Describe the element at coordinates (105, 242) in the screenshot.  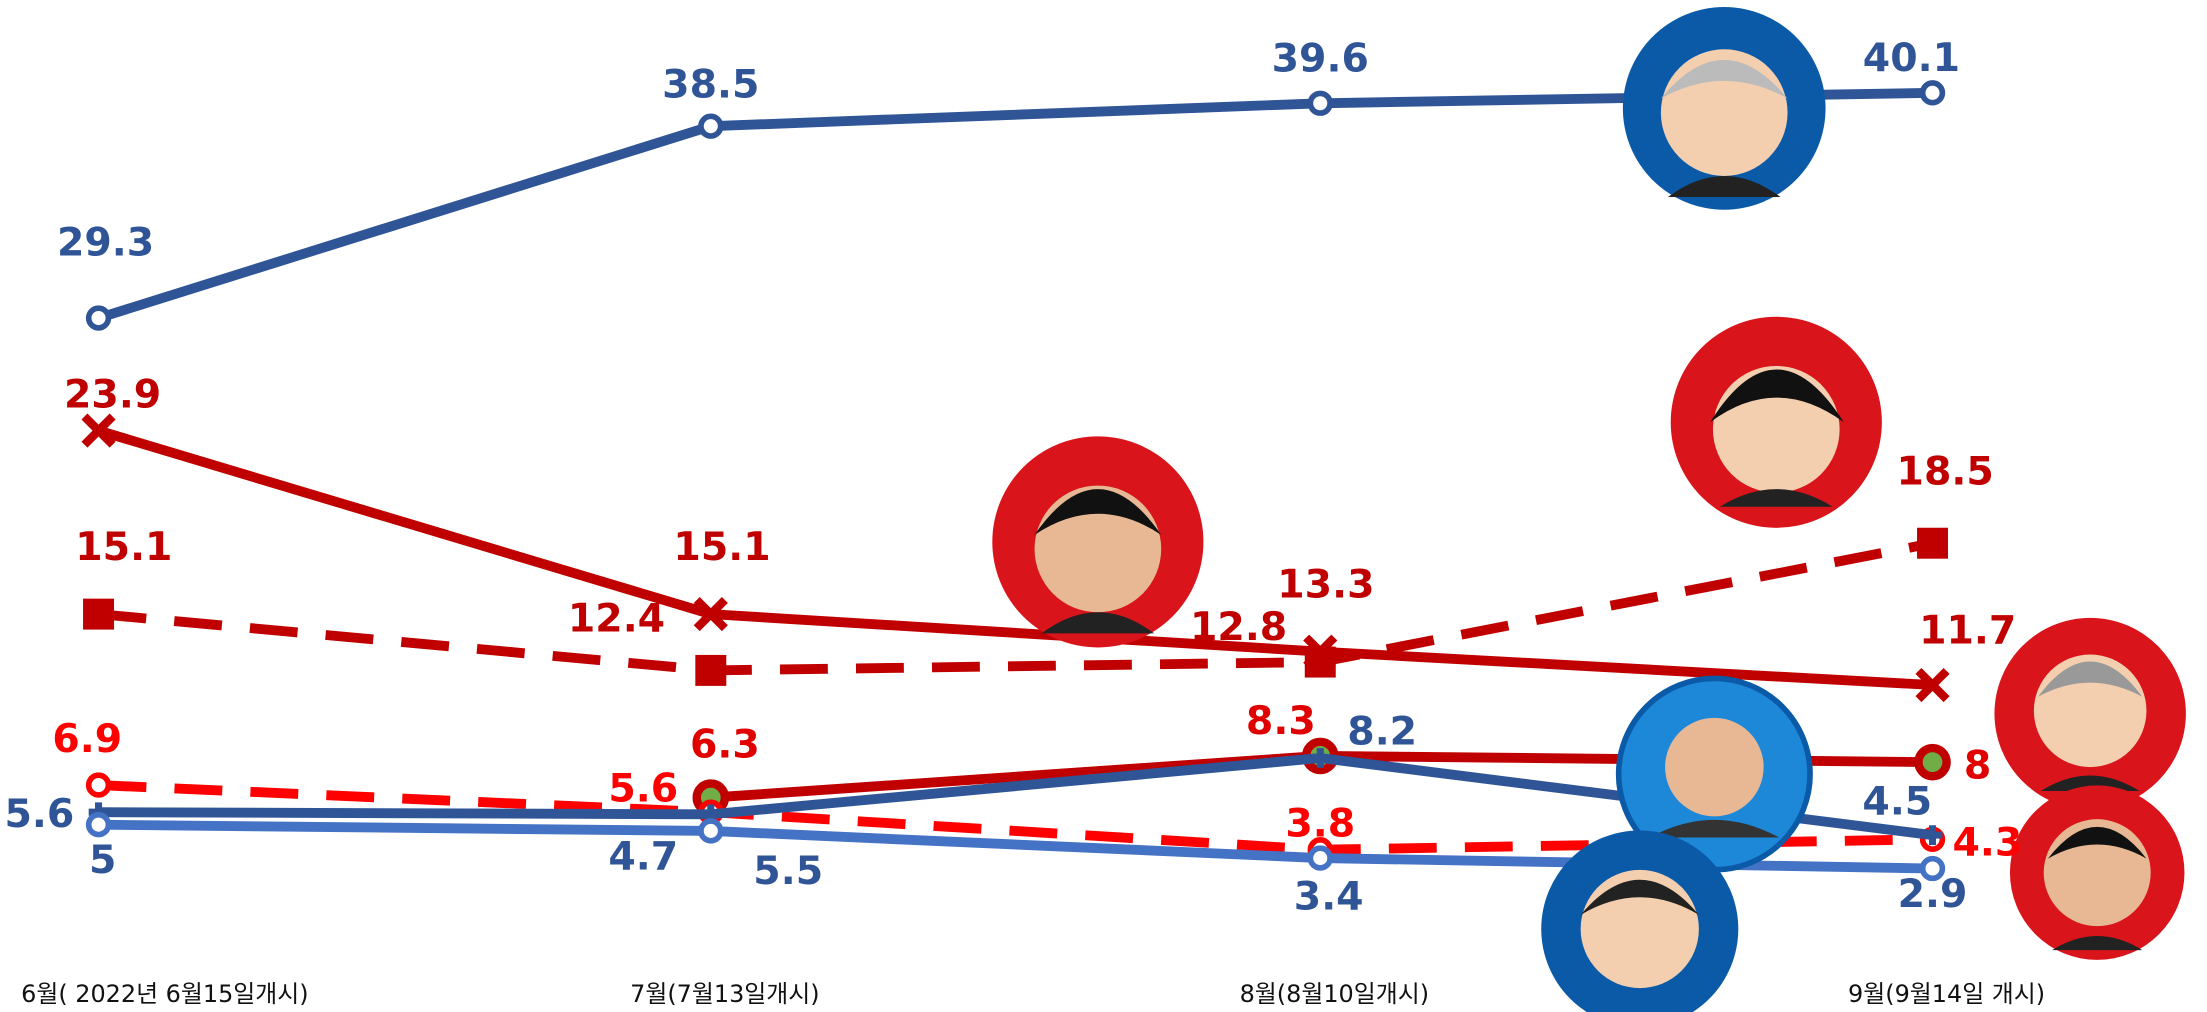
I see `data-label: 29.3` at that location.